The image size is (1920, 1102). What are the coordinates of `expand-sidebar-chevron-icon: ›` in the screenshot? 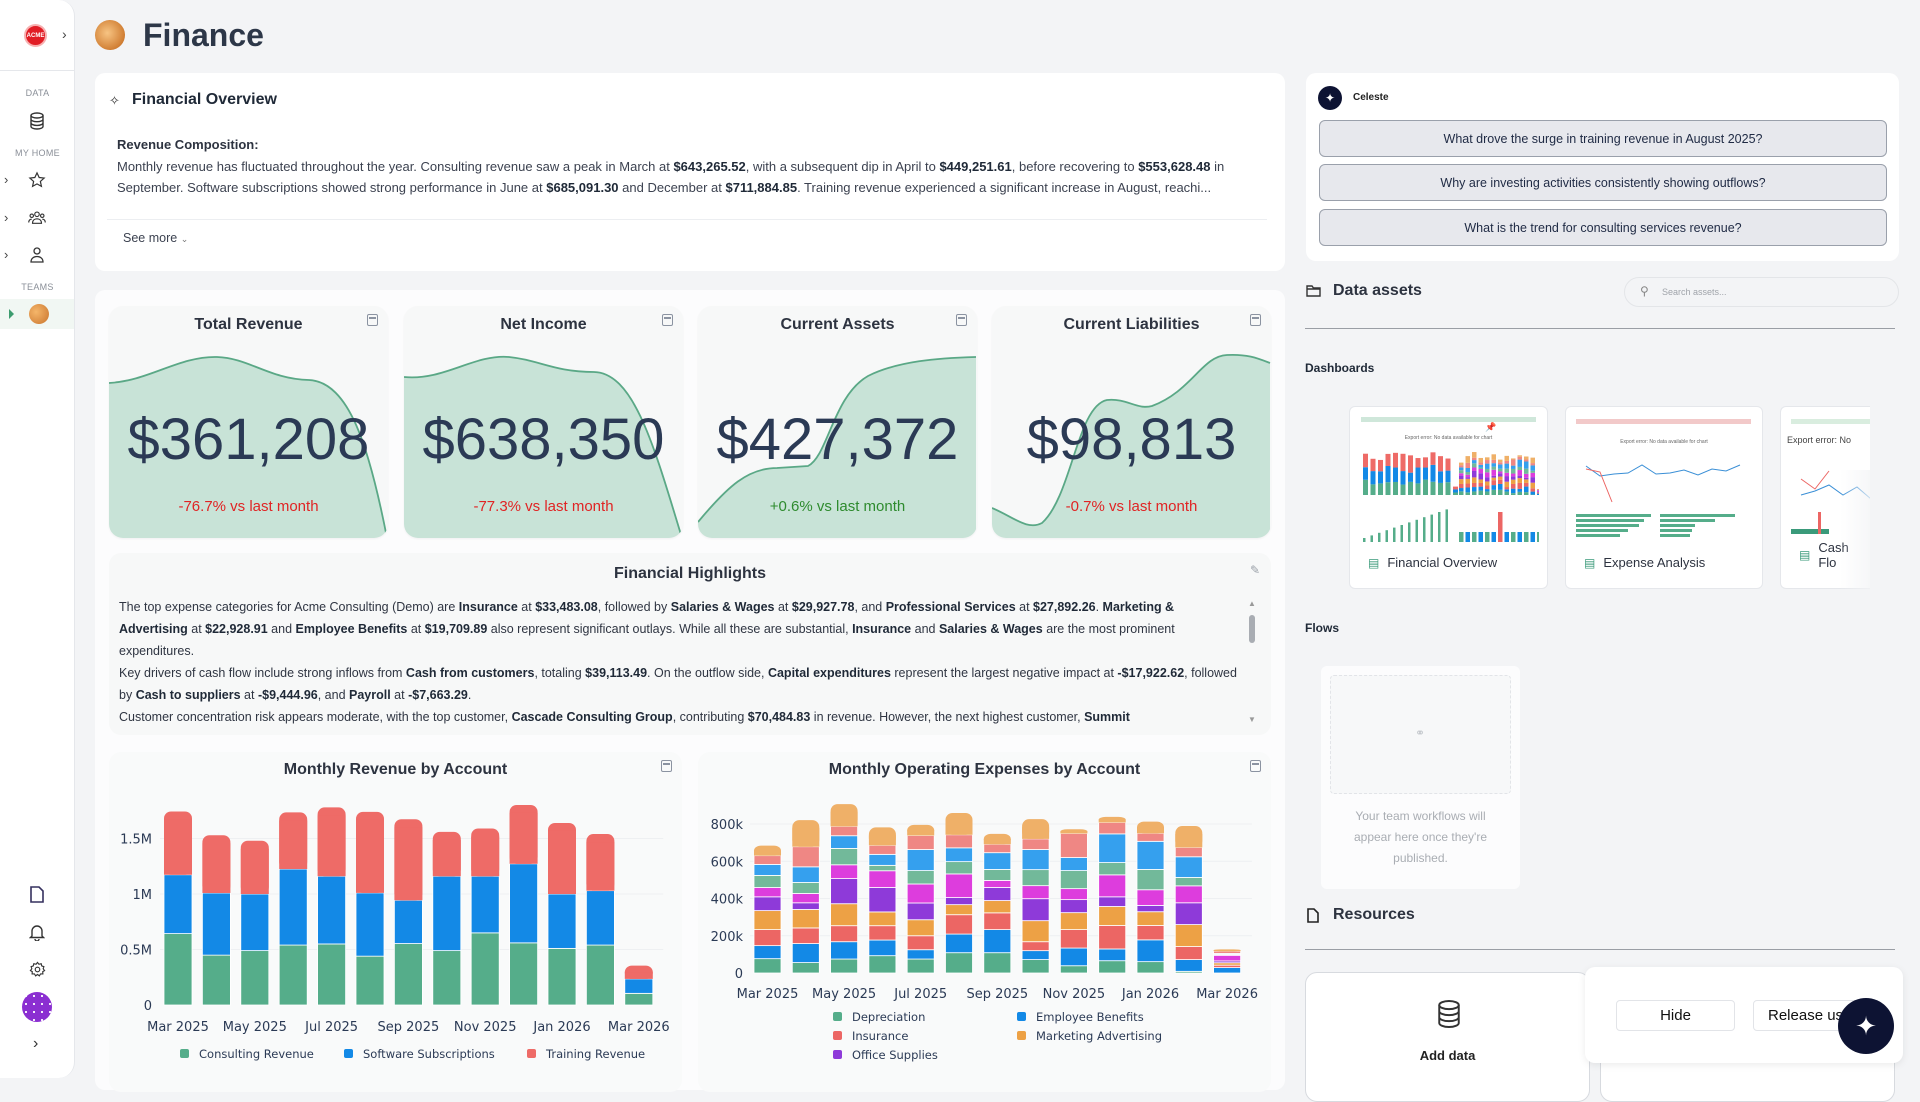 It's located at (35, 1044).